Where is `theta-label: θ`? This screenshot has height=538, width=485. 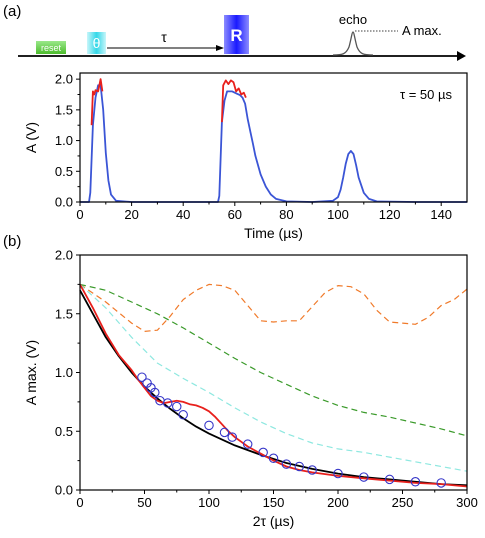 theta-label: θ is located at coordinates (97, 43).